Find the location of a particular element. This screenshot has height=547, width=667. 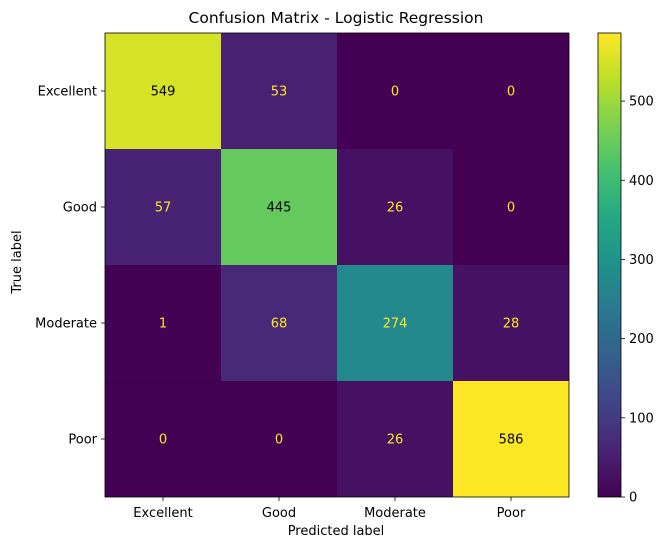

cell-value-label: 68 is located at coordinates (279, 324).